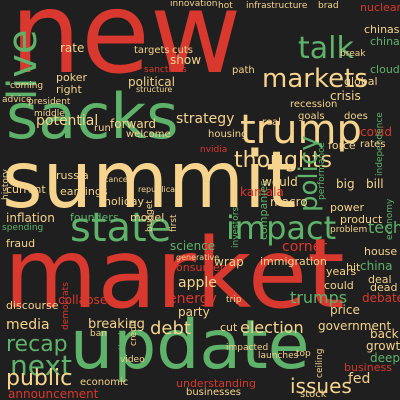 The image size is (400, 400). I want to click on word-budget: budget, so click(150, 216).